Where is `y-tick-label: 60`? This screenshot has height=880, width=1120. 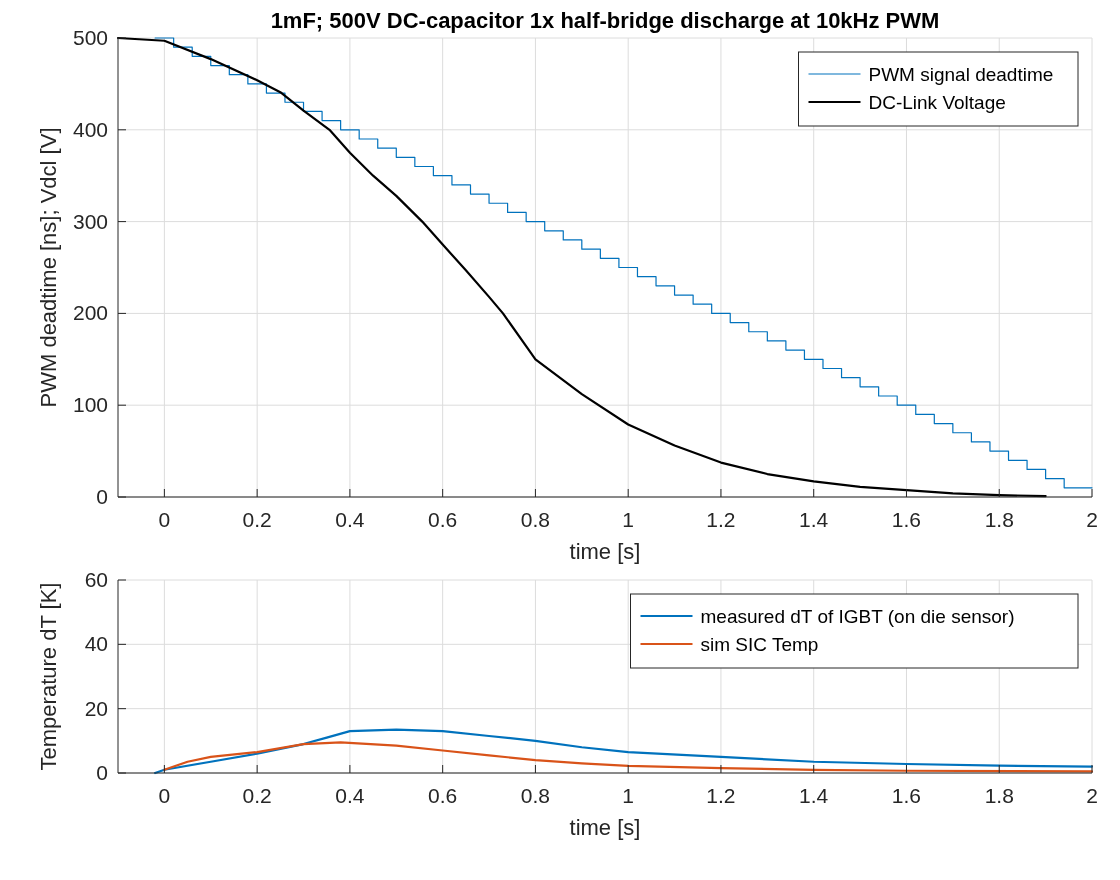
y-tick-label: 60 is located at coordinates (96, 579).